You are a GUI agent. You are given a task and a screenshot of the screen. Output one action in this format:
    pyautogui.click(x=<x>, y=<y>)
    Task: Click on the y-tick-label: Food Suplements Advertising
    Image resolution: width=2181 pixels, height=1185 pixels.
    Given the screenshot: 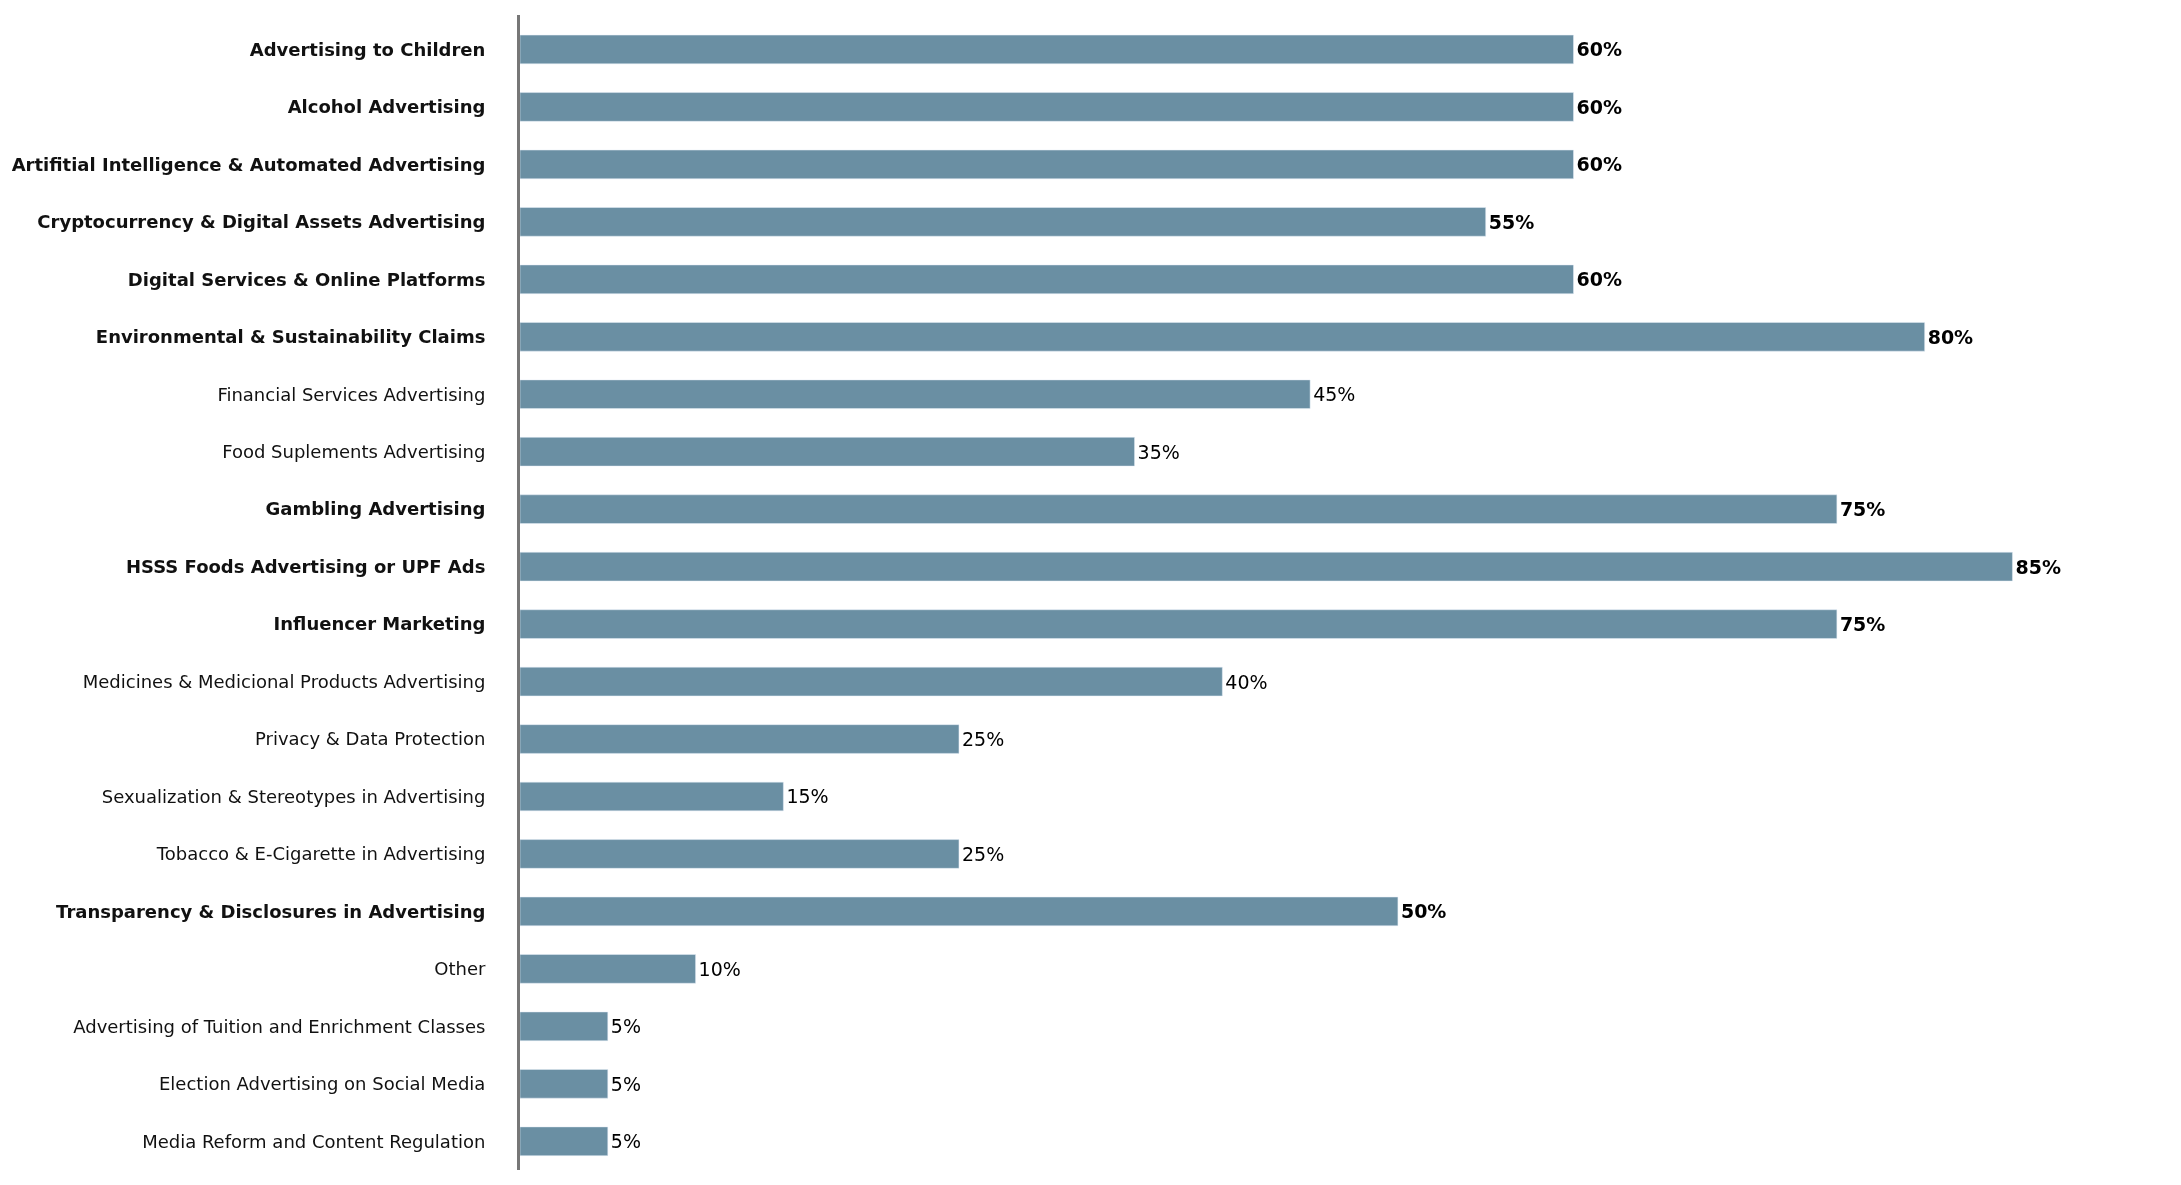 What is the action you would take?
    pyautogui.click(x=354, y=452)
    